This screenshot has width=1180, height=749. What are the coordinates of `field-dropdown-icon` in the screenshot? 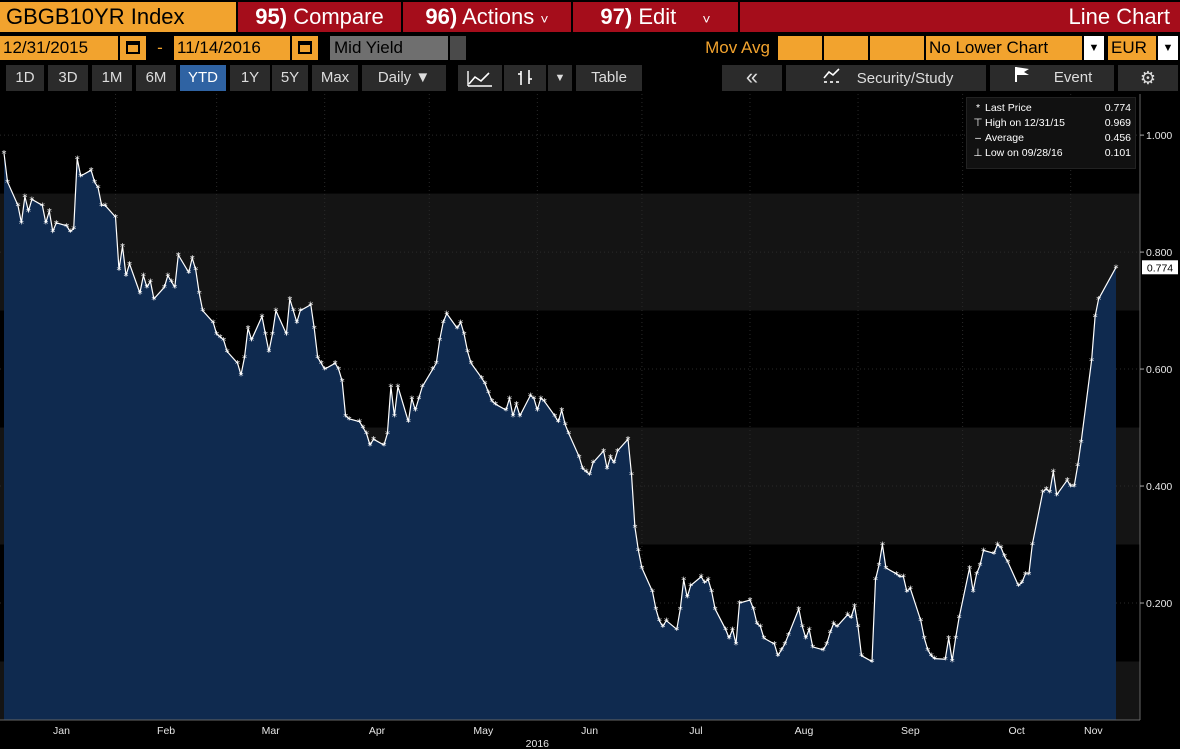 It's located at (458, 48).